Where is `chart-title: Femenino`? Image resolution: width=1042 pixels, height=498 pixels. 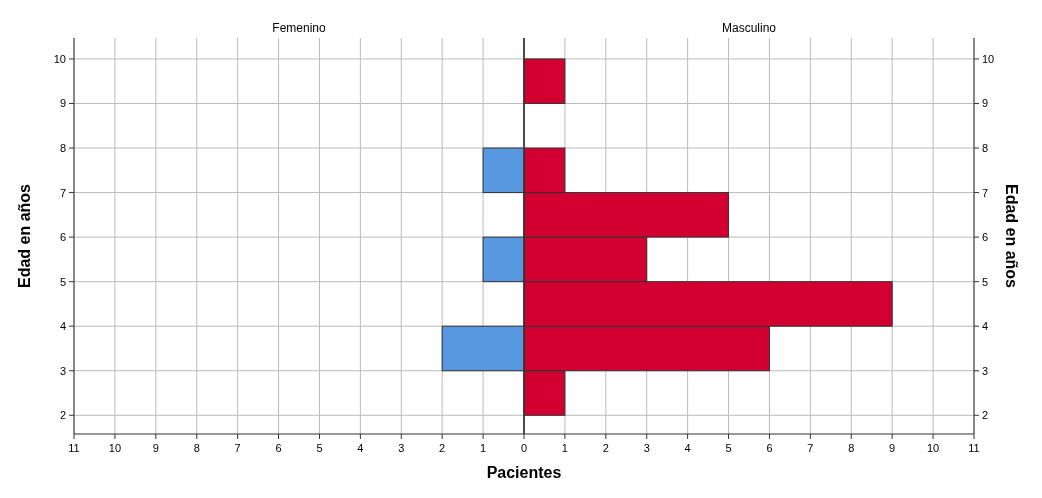 chart-title: Femenino is located at coordinates (299, 28).